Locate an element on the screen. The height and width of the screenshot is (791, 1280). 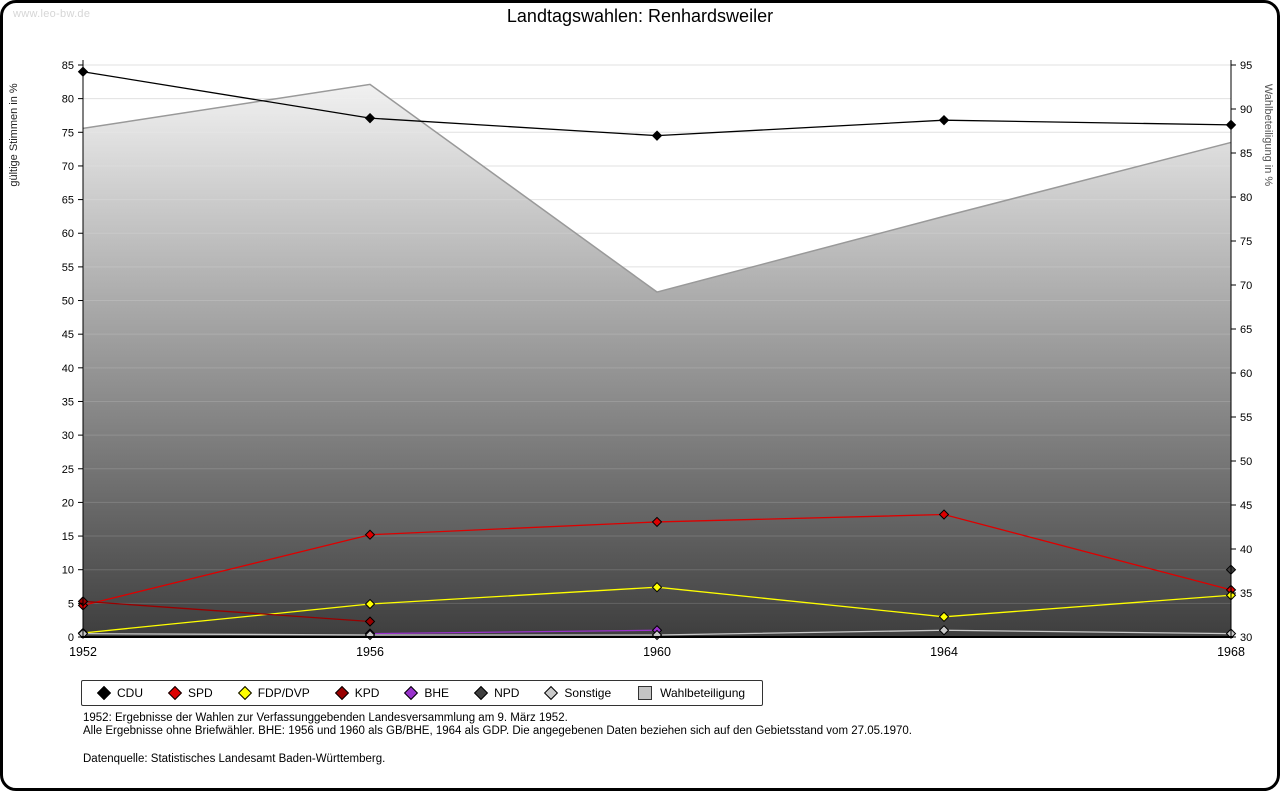
legend-item-cdu: CDU is located at coordinates (119, 693).